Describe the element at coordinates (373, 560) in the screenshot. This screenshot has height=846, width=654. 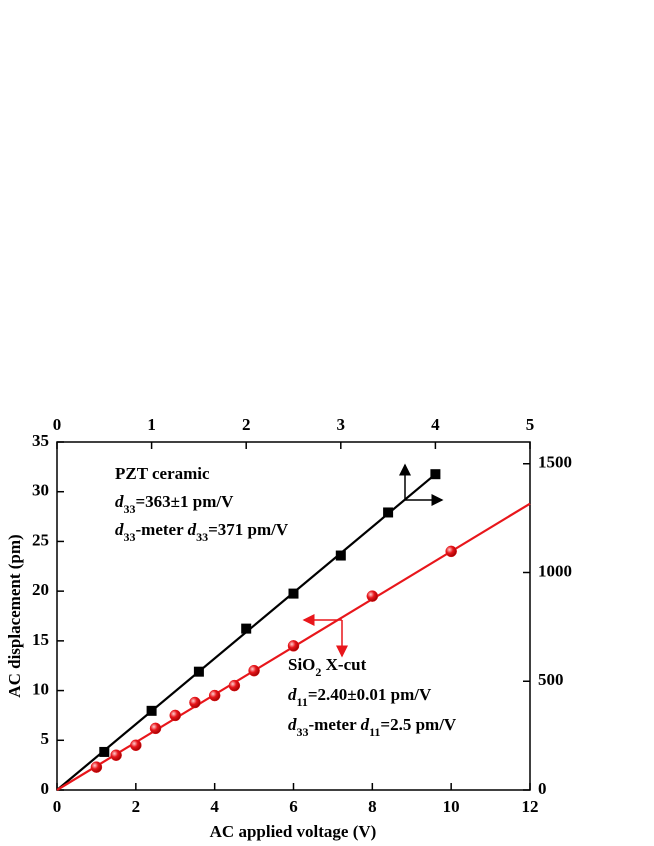
I see `axis-arrows` at that location.